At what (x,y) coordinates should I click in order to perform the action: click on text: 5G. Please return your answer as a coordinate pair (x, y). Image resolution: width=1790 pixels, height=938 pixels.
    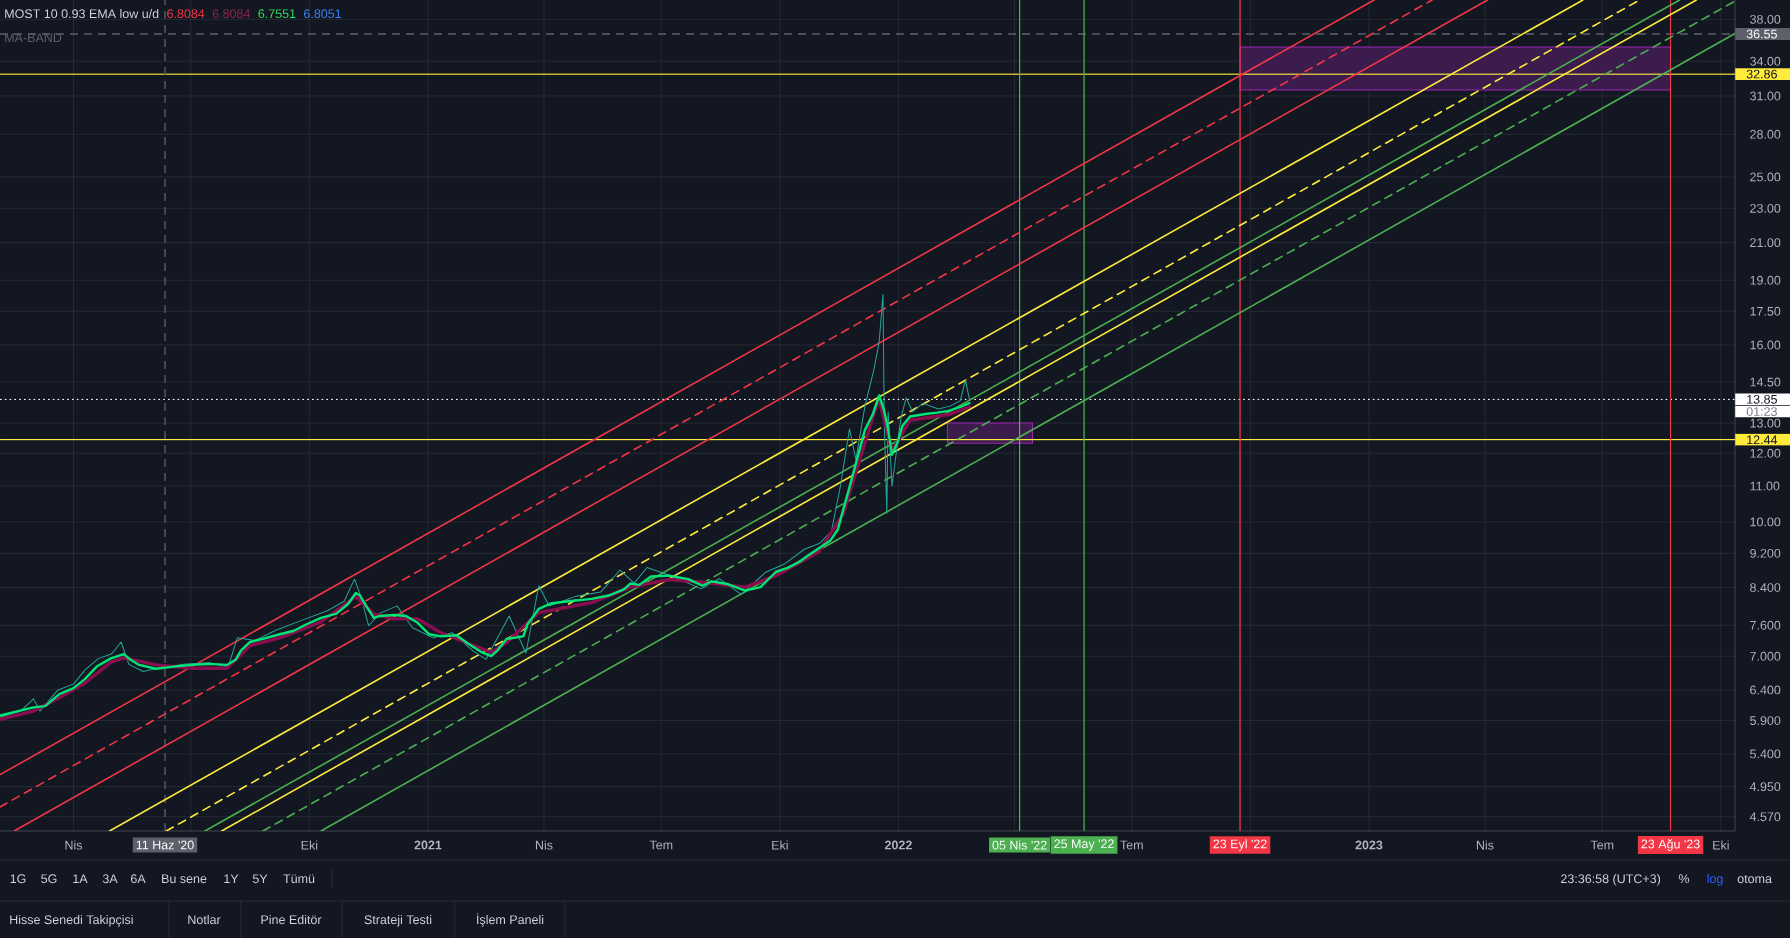
    Looking at the image, I should click on (49, 879).